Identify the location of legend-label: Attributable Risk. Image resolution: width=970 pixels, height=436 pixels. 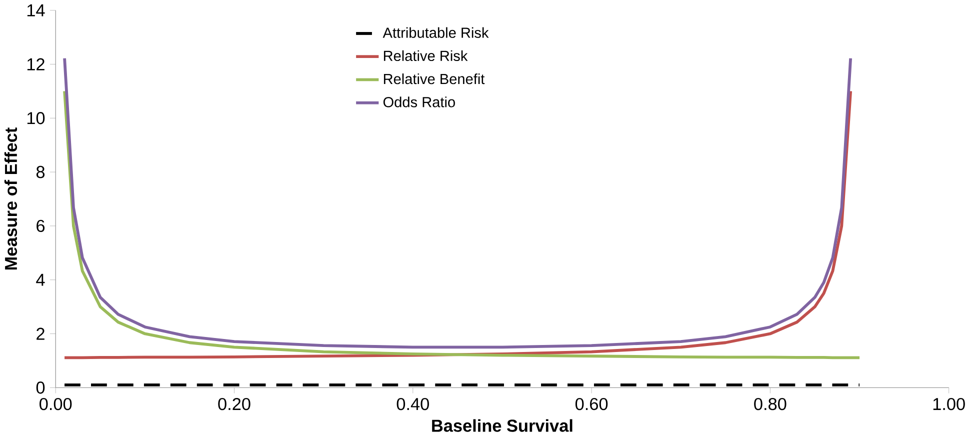
(435, 32).